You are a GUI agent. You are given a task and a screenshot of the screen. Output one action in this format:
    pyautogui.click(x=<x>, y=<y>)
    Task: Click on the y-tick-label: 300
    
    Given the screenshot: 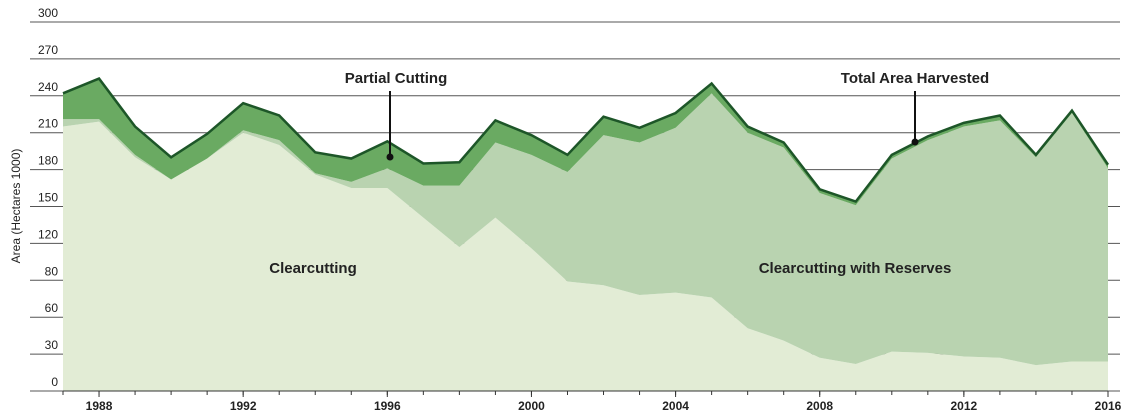 What is the action you would take?
    pyautogui.click(x=48, y=13)
    